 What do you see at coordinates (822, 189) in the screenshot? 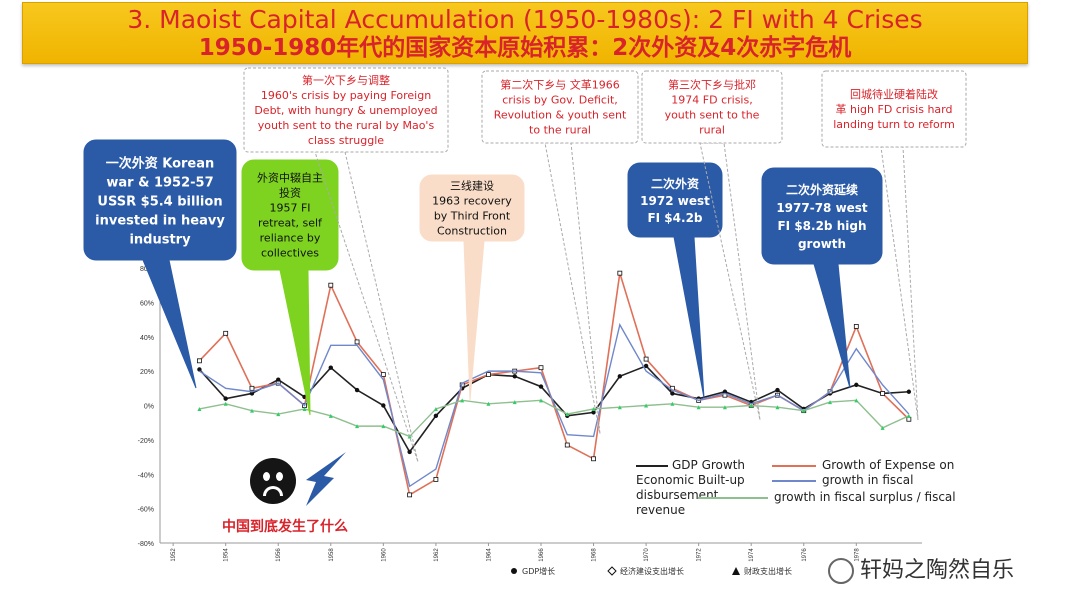
I see `callout-text-fi-1977: 二次外资延续` at bounding box center [822, 189].